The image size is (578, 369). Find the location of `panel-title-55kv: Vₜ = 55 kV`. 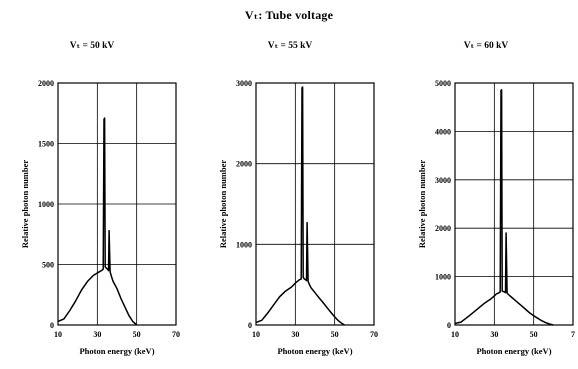

panel-title-55kv: Vₜ = 55 kV is located at coordinates (290, 46).